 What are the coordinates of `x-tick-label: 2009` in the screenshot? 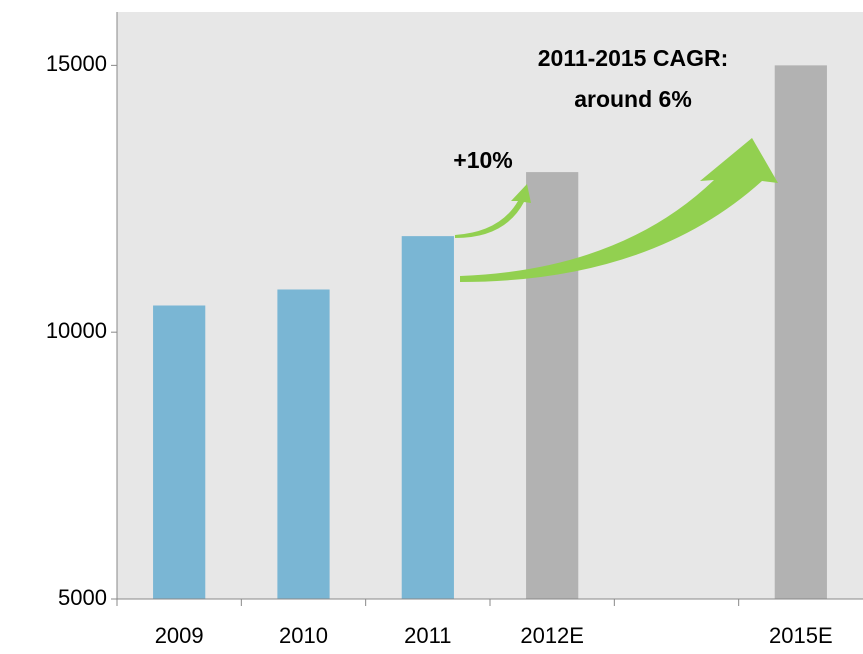 It's located at (179, 635).